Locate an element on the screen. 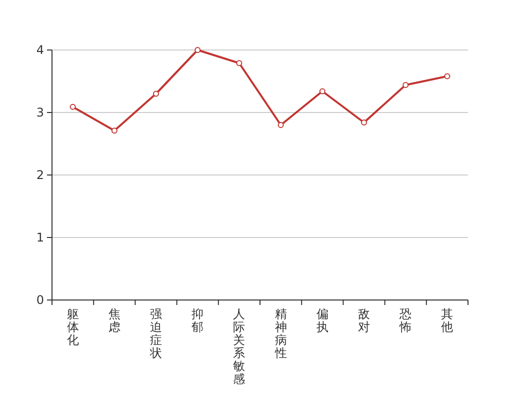 The width and height of the screenshot is (520, 400). x-tick-label: 躯体化 is located at coordinates (72, 327).